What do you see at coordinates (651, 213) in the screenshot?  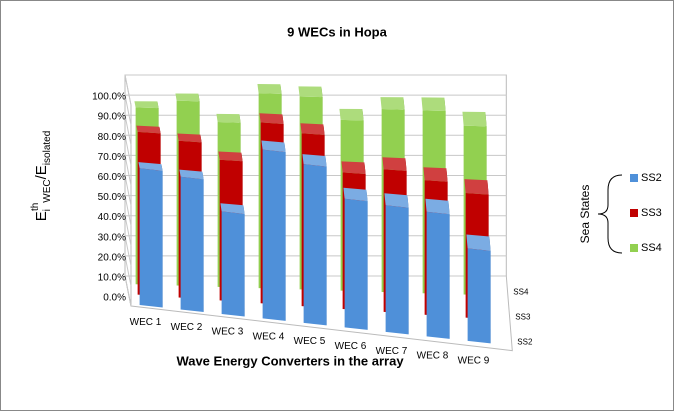 I see `legend-label: SS3` at bounding box center [651, 213].